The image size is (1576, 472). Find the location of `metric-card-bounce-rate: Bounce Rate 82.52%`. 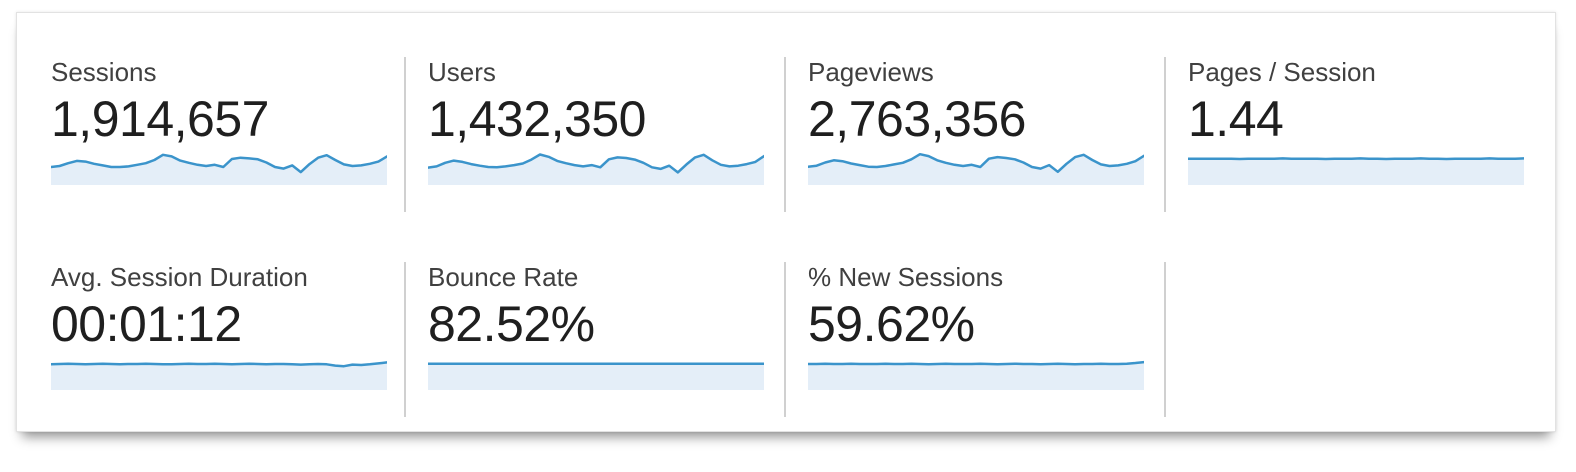

metric-card-bounce-rate: Bounce Rate 82.52% is located at coordinates (596, 339).